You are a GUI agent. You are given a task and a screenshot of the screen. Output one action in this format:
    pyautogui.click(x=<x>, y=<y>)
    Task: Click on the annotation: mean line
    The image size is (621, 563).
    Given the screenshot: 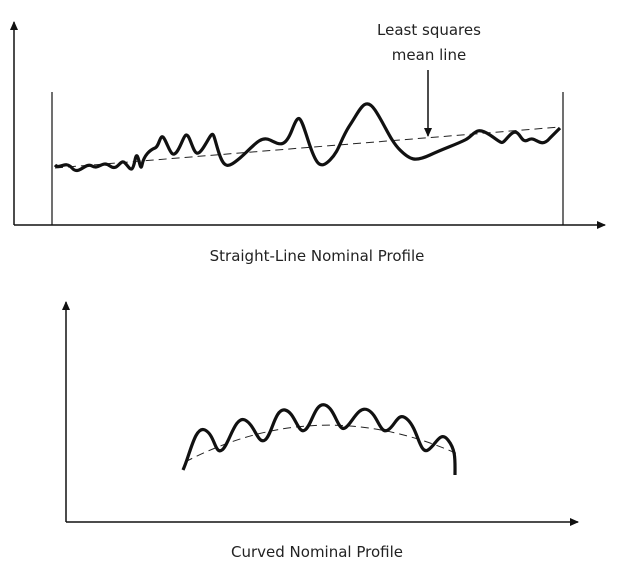 What is the action you would take?
    pyautogui.click(x=429, y=55)
    